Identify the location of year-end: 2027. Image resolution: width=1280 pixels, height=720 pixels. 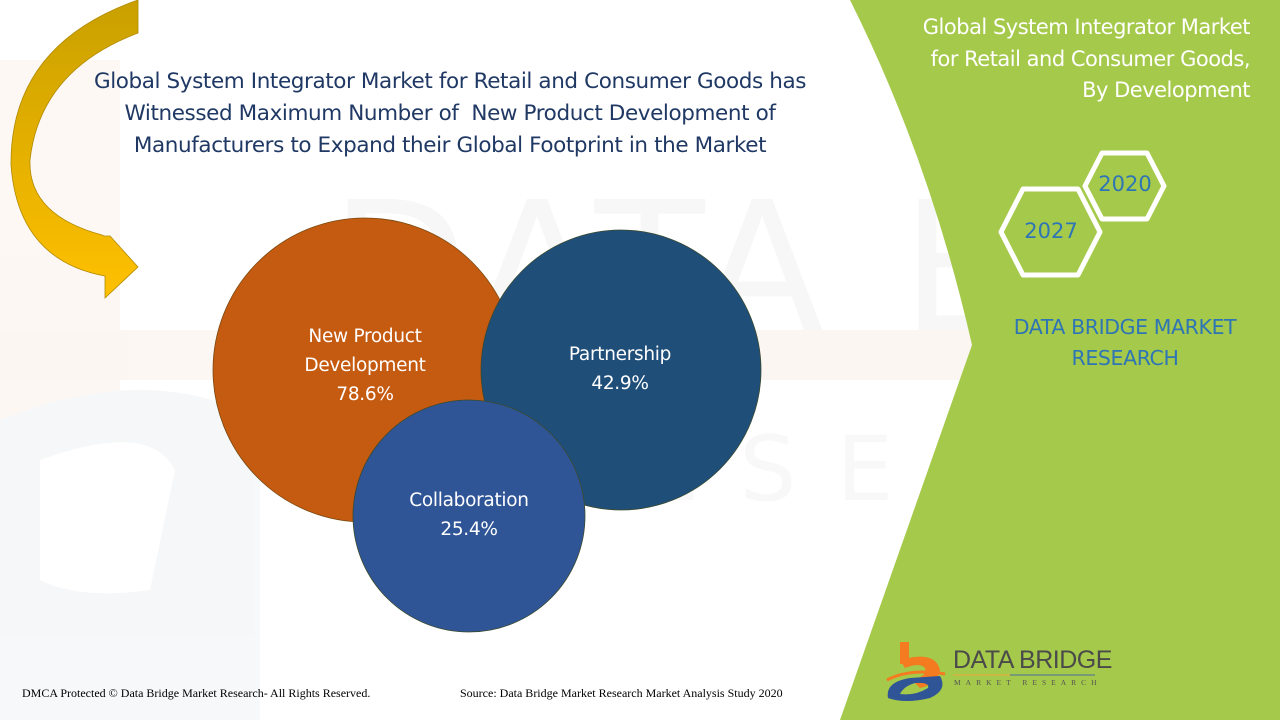
(1051, 231).